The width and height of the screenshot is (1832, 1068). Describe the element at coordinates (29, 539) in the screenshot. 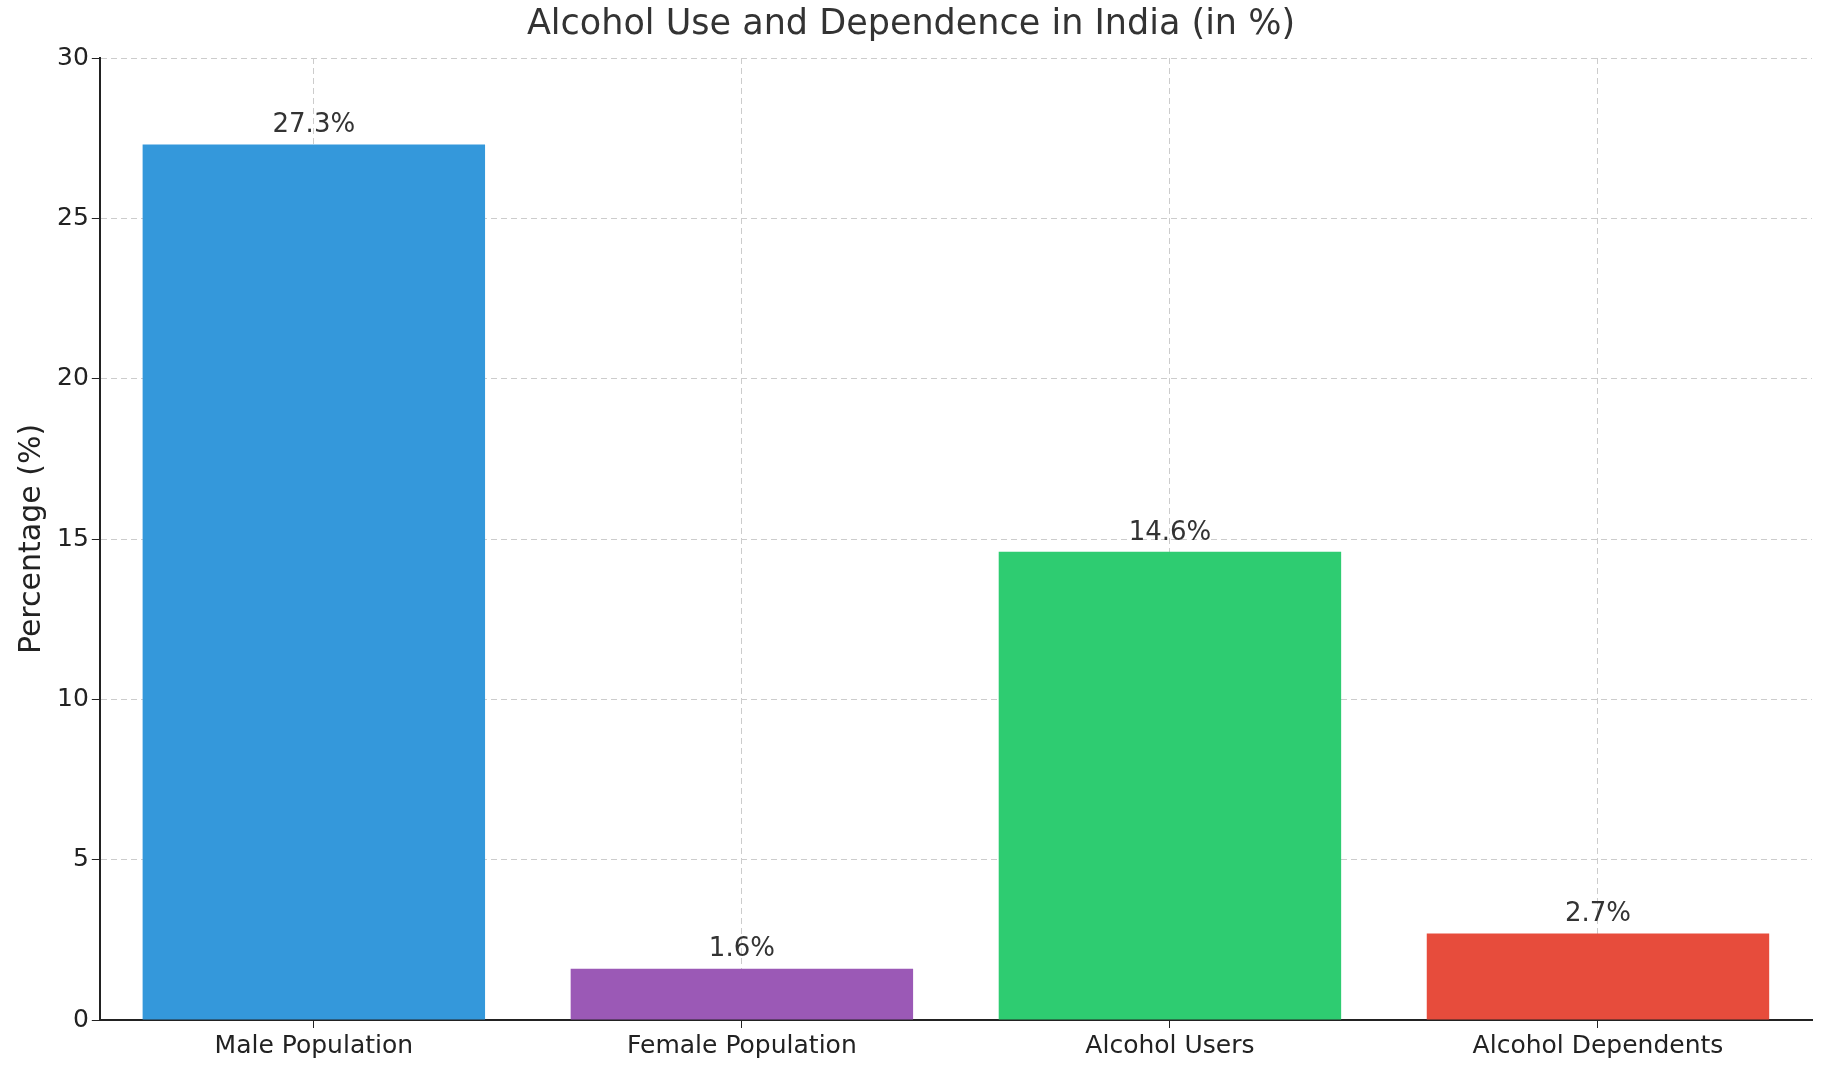

I see `y-axis-title: Percentage (%)` at that location.